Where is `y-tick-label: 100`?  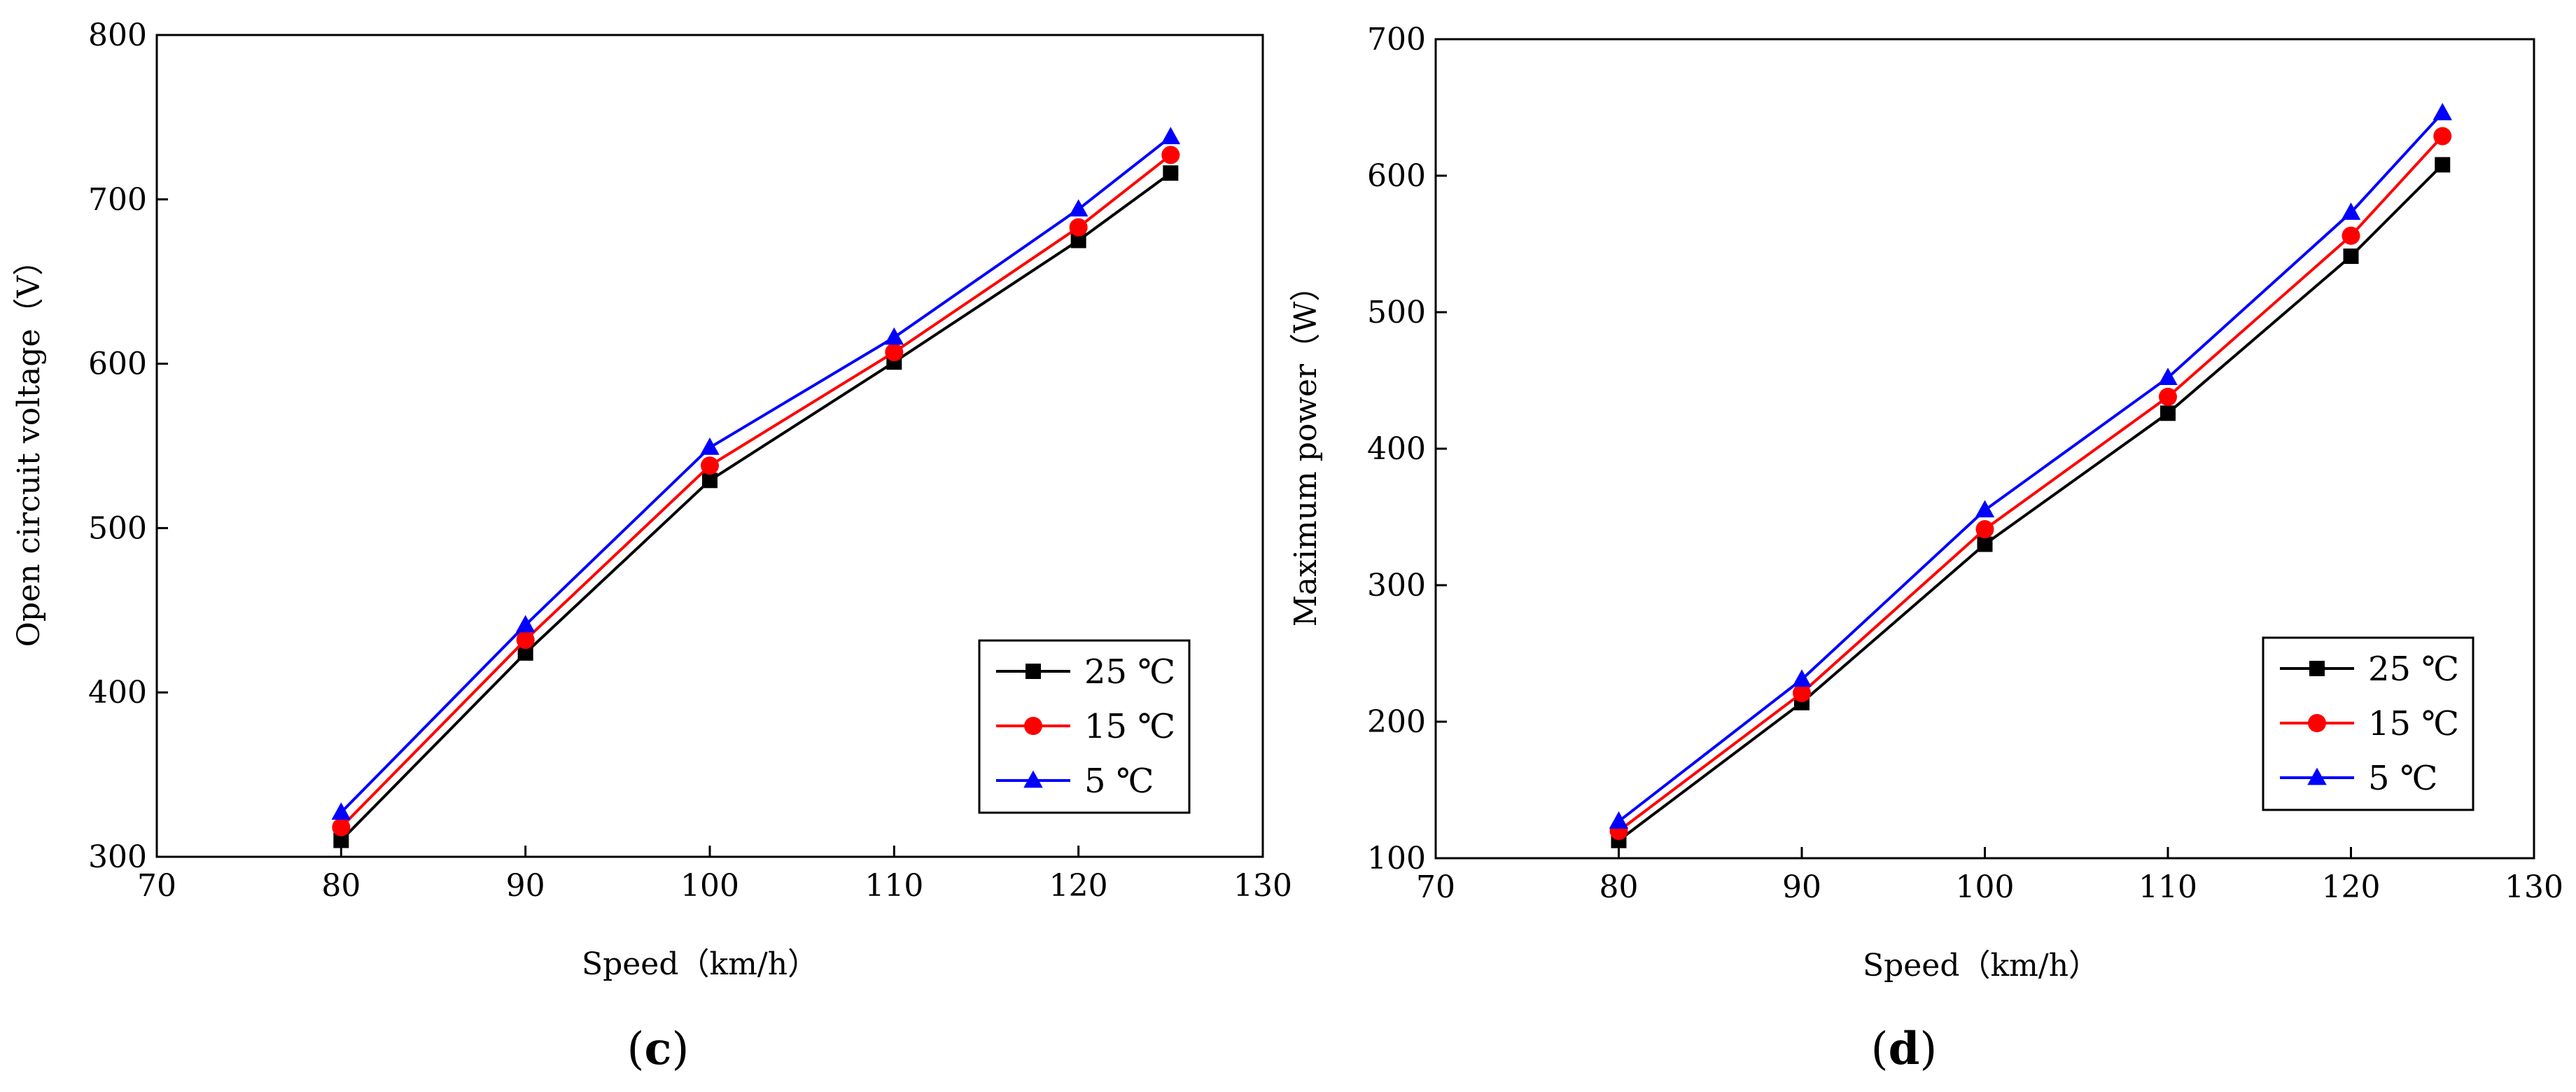
y-tick-label: 100 is located at coordinates (1396, 858).